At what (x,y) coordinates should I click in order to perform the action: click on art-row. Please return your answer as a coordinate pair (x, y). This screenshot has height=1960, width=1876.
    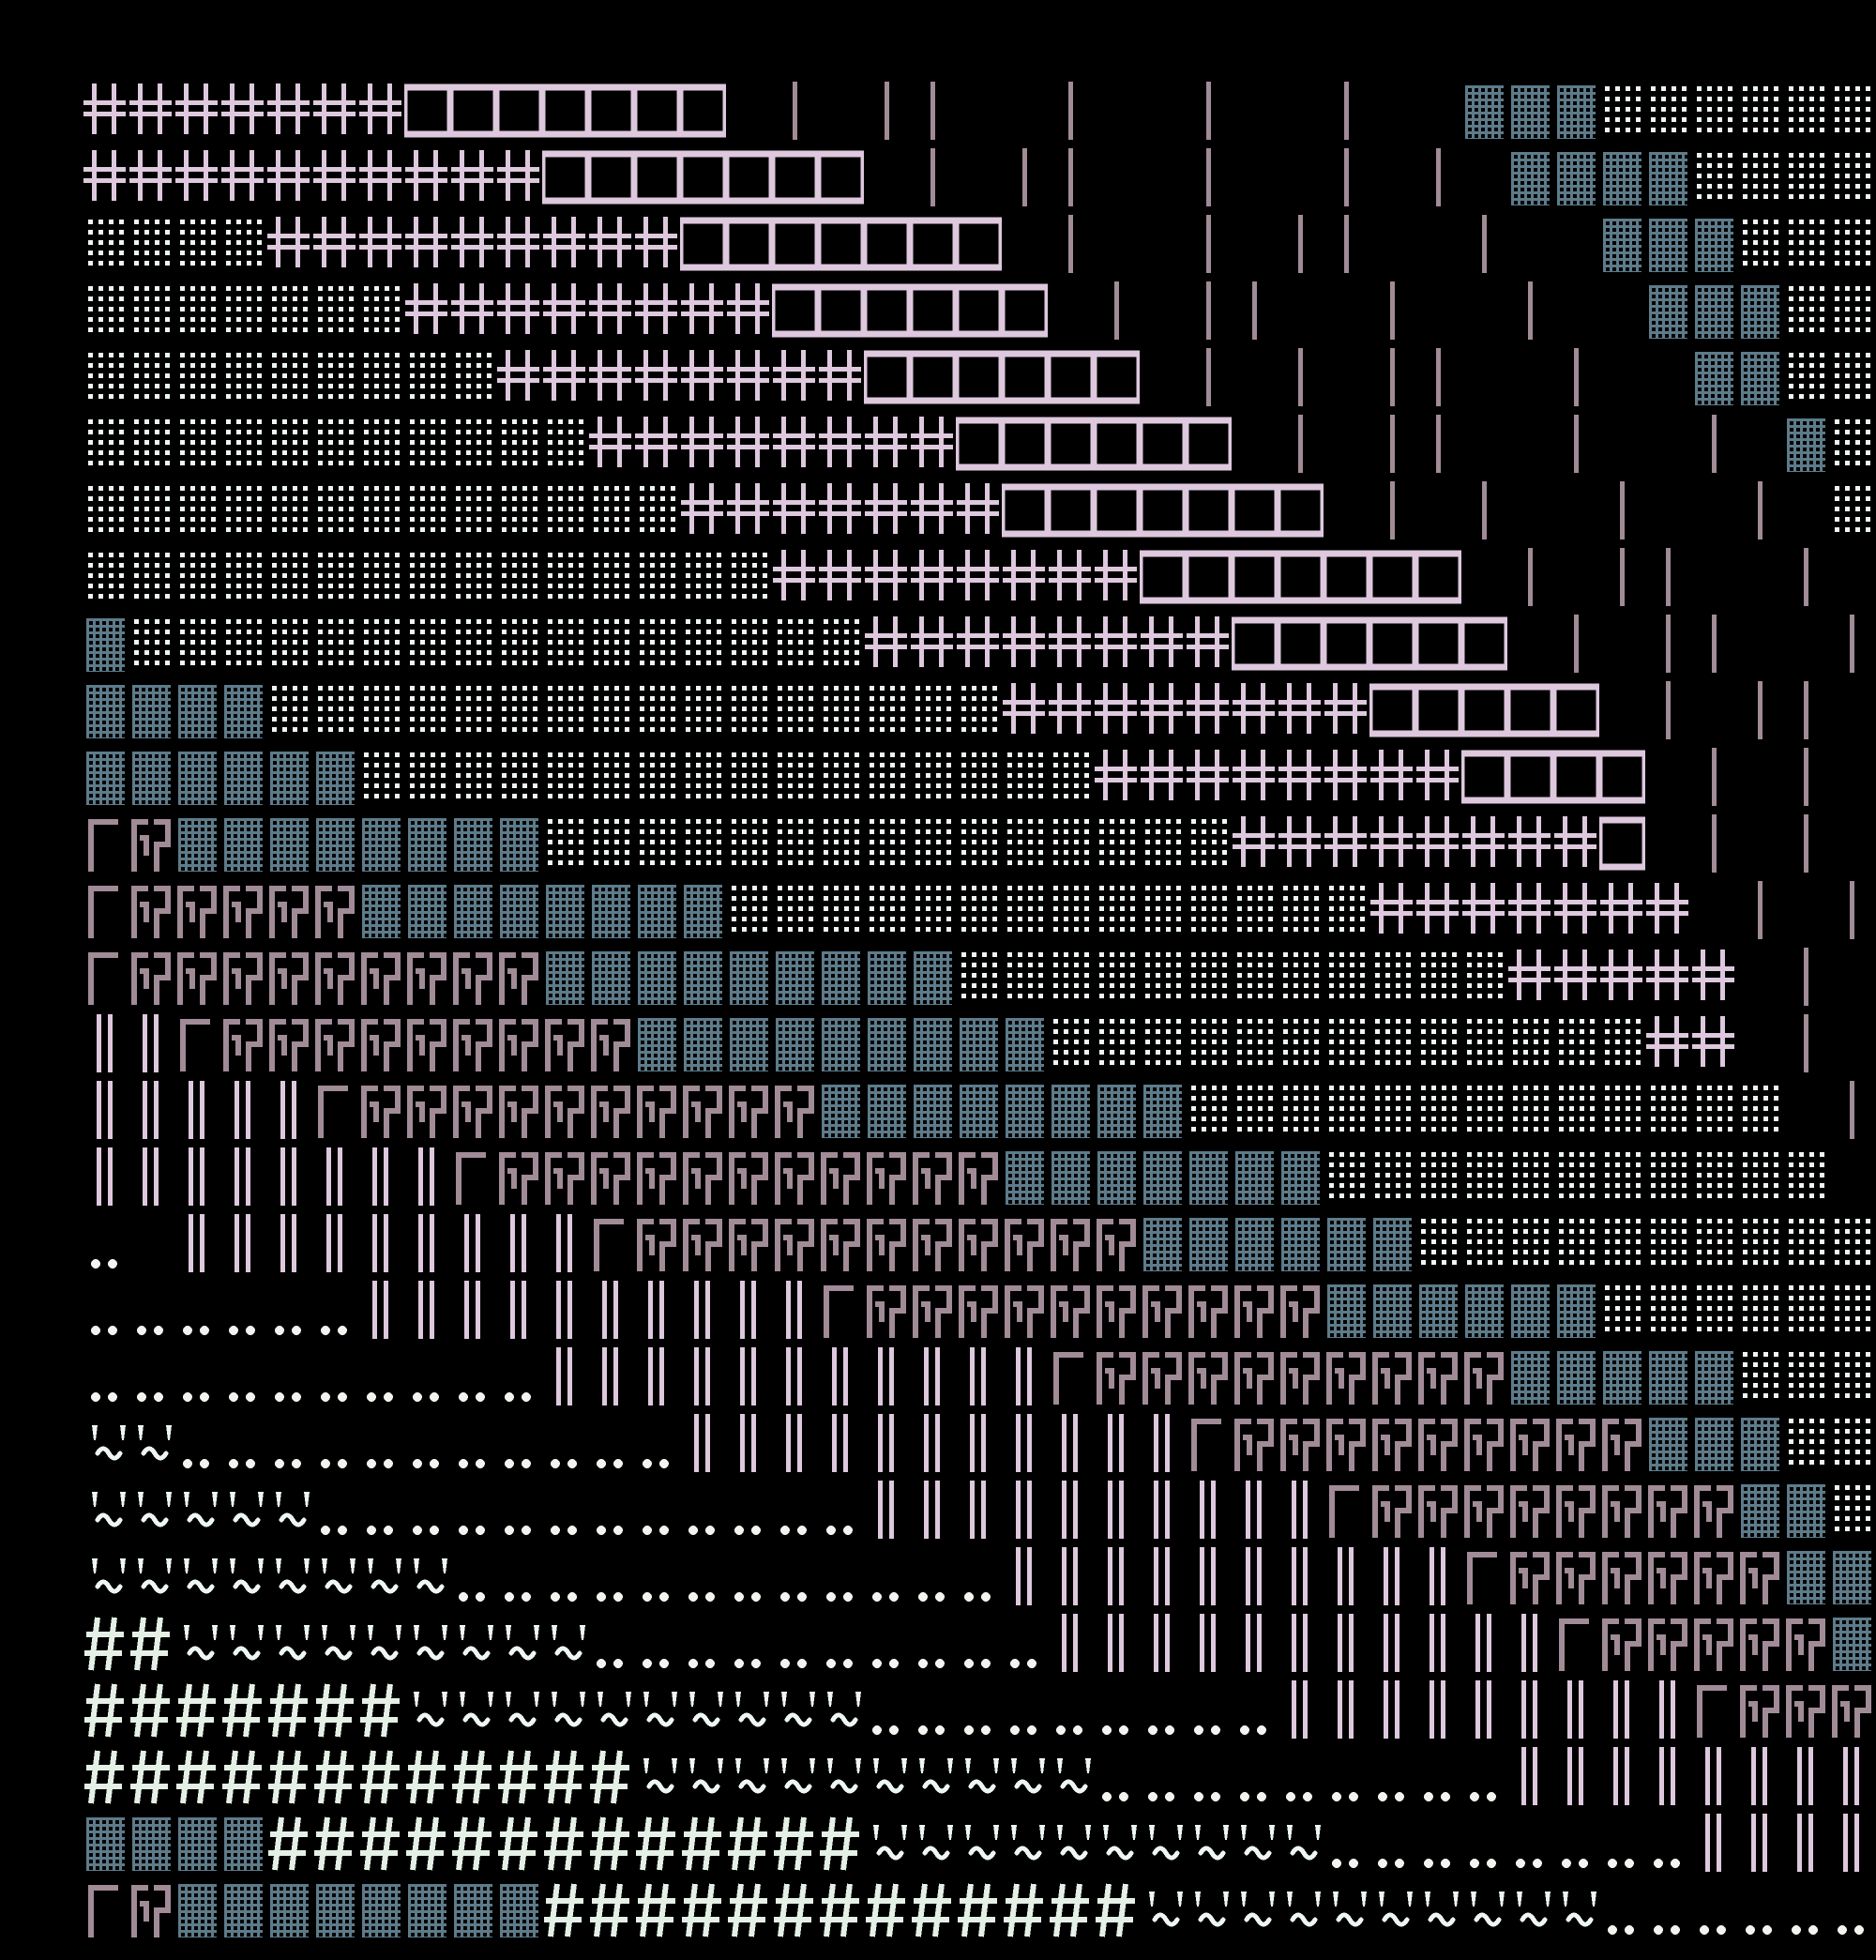
    Looking at the image, I should click on (979, 1845).